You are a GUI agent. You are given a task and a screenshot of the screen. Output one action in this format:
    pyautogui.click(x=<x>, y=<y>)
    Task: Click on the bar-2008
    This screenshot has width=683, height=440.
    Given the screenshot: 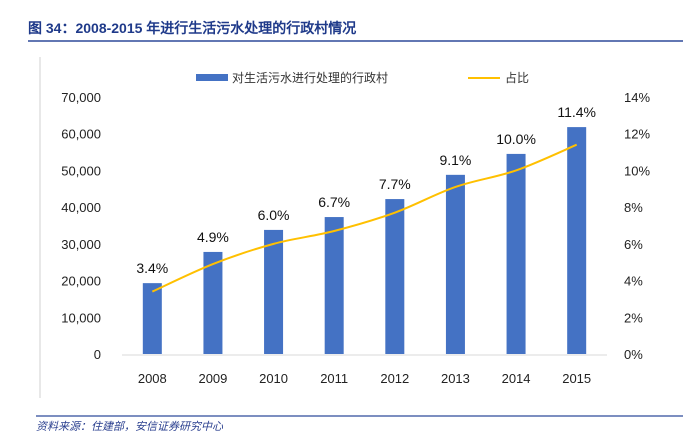 What is the action you would take?
    pyautogui.click(x=152, y=318)
    